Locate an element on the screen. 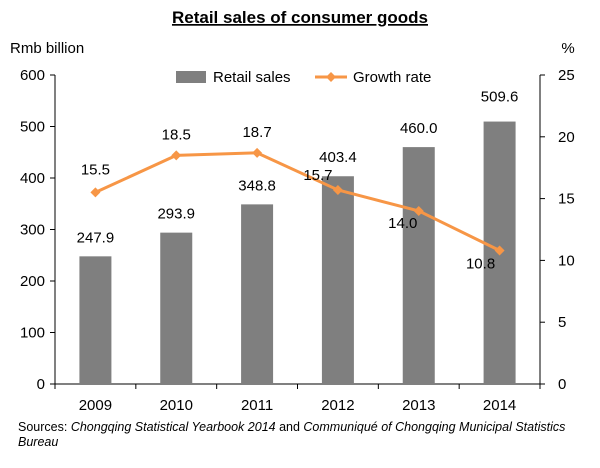  y-right-axis-label: % is located at coordinates (567, 48).